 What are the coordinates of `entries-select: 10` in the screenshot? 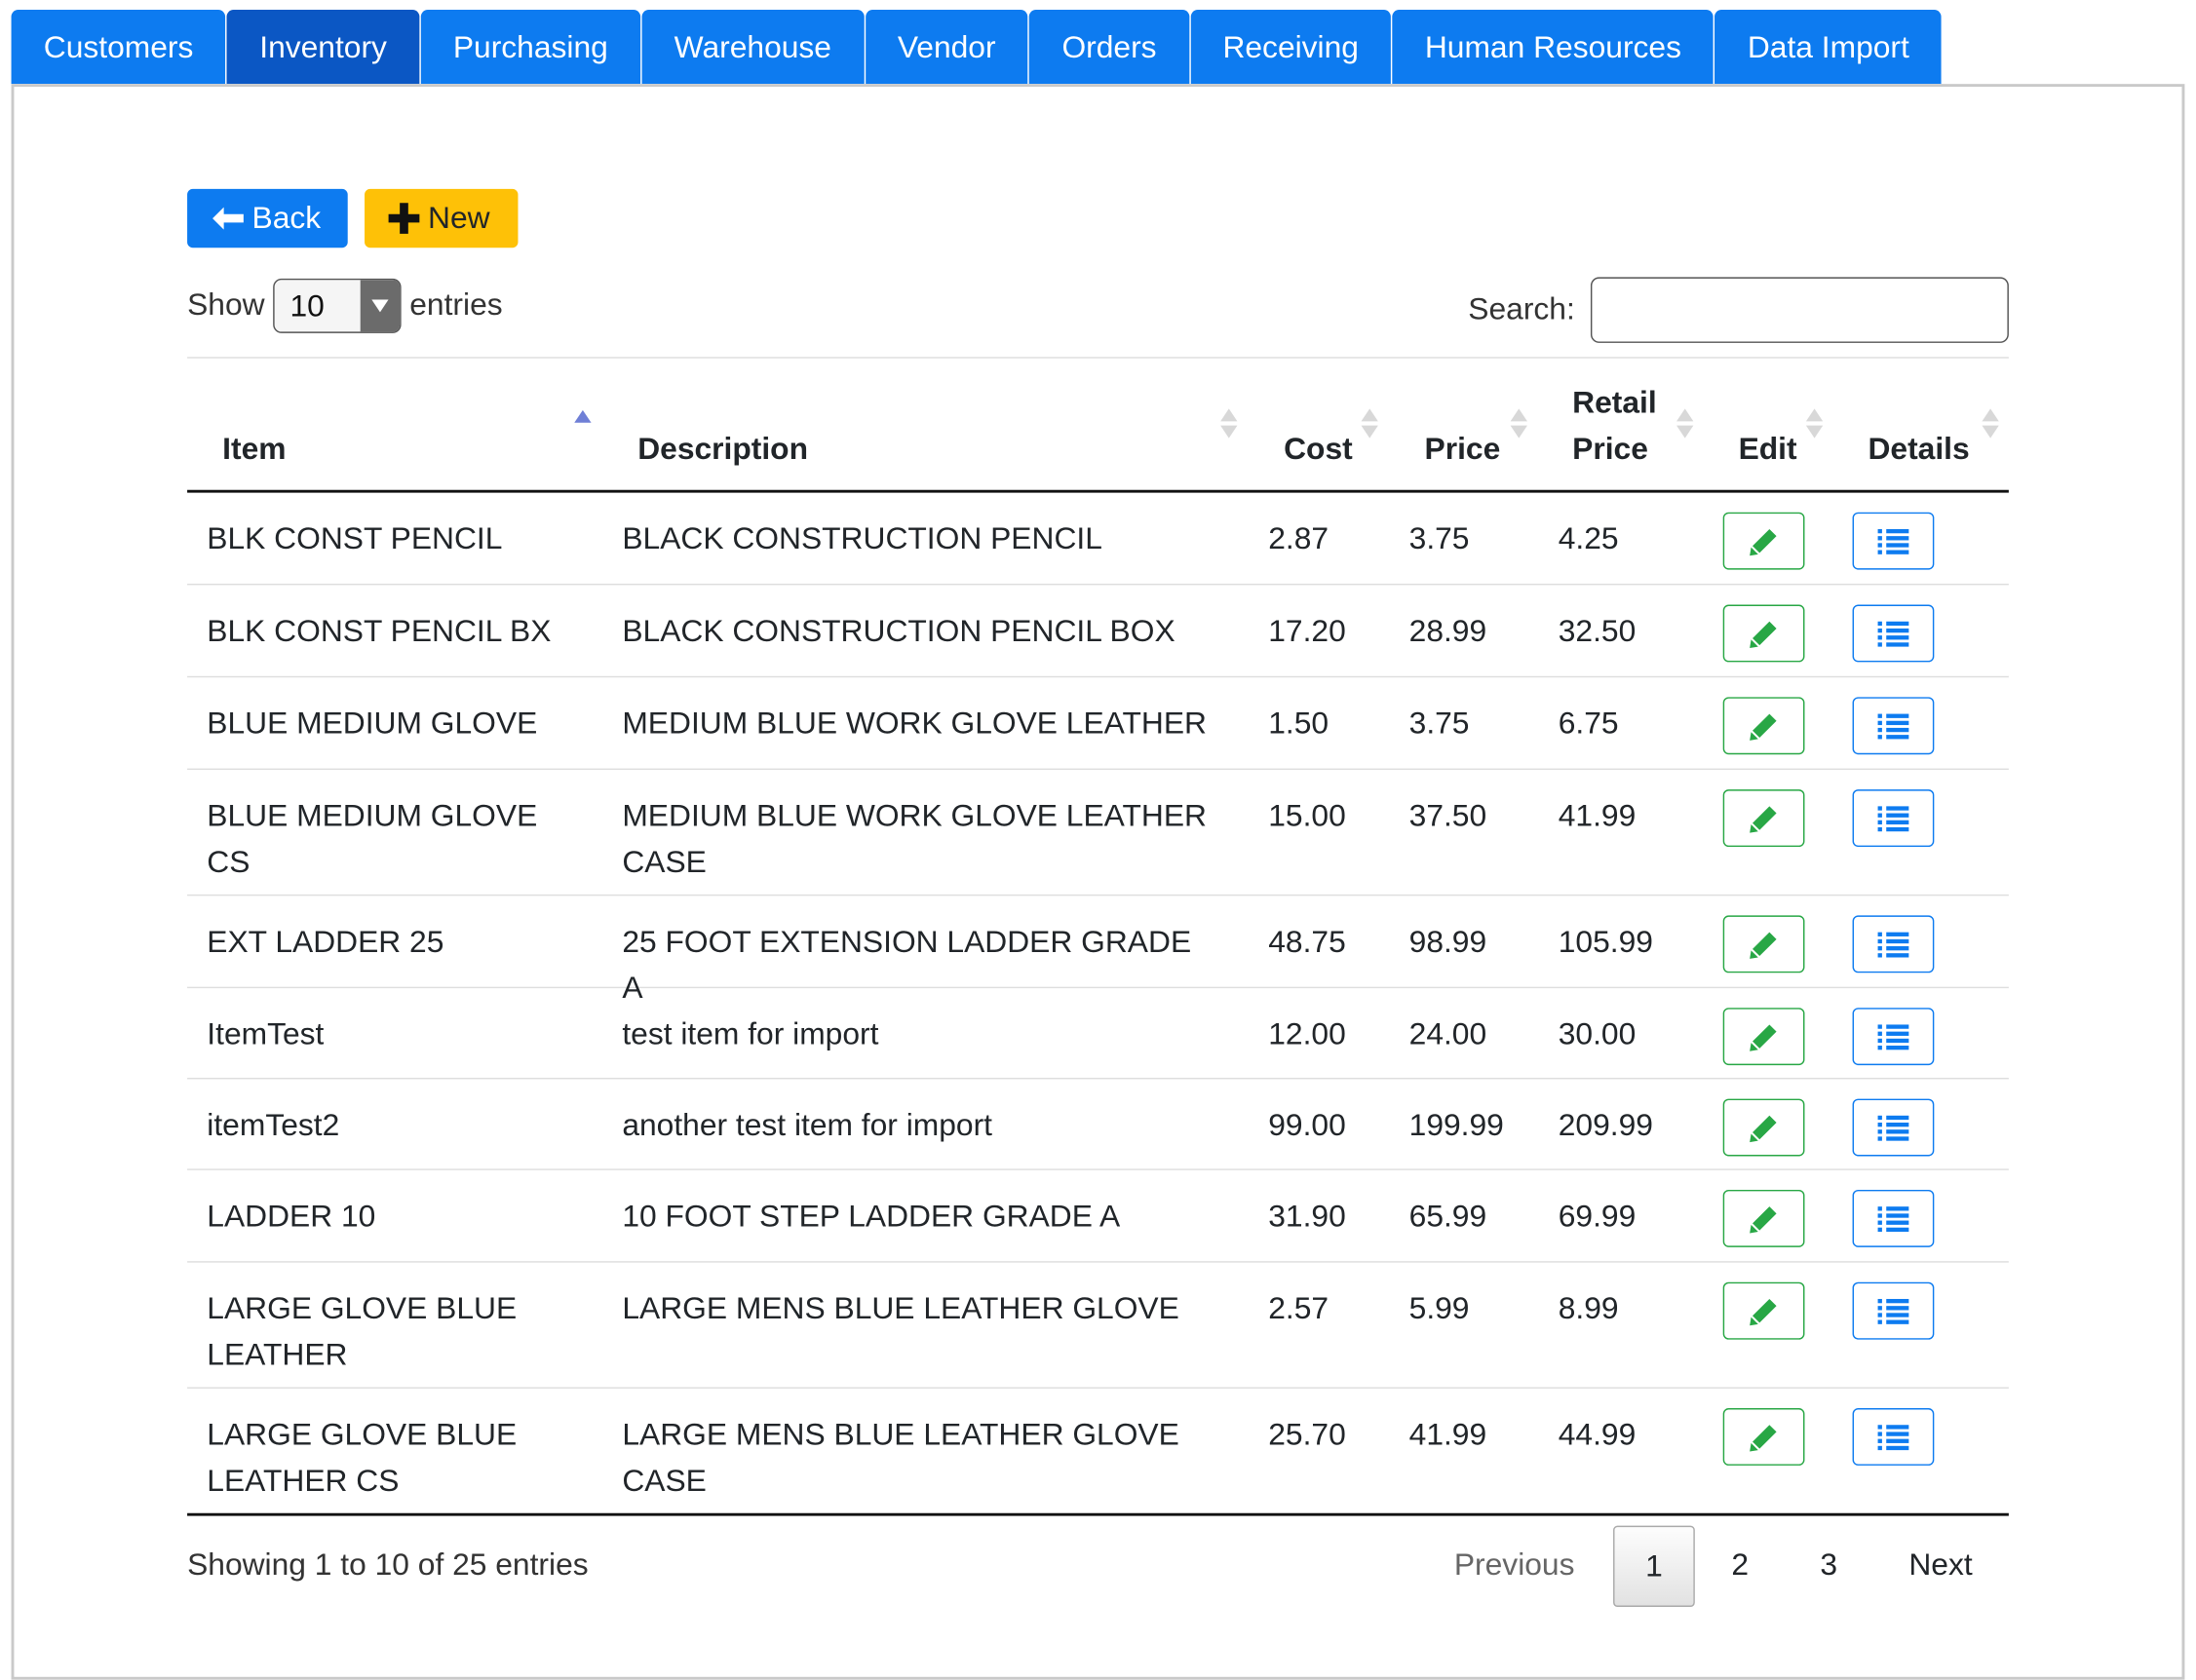 It's located at (337, 305).